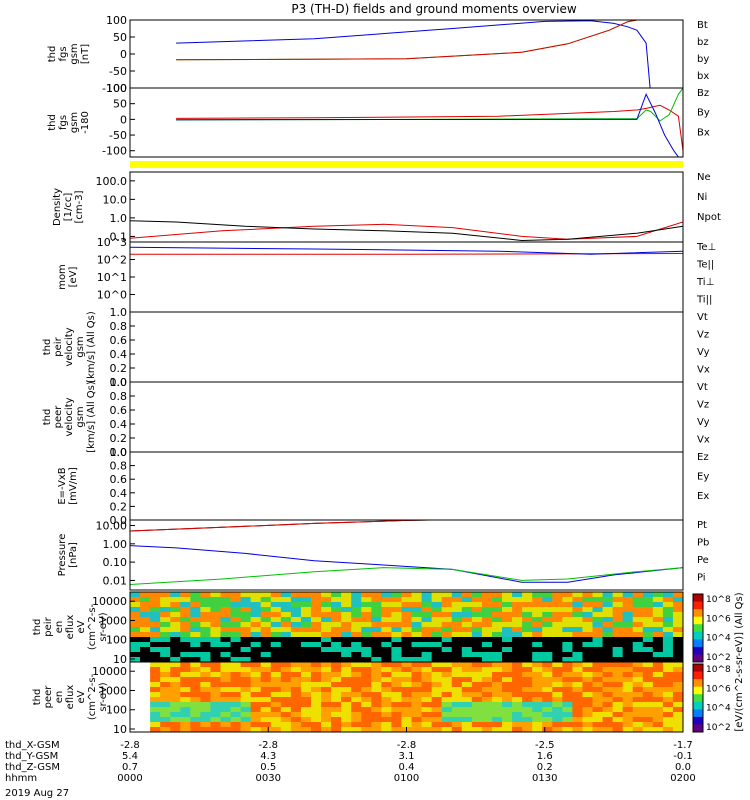 This screenshot has width=750, height=800. What do you see at coordinates (545, 767) in the screenshot?
I see `x-tick-label: 0.2` at bounding box center [545, 767].